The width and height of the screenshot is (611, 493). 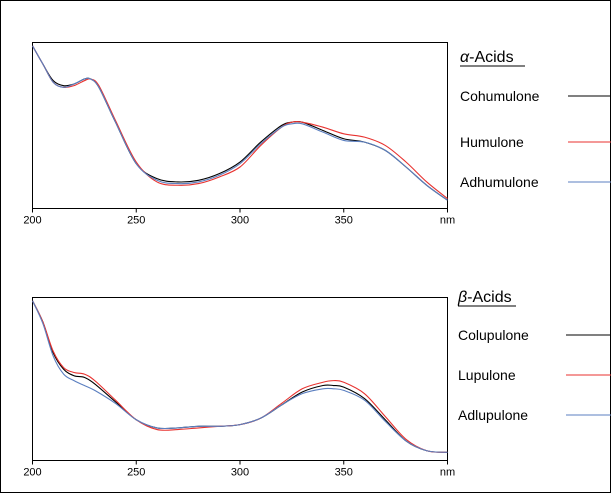 What do you see at coordinates (499, 182) in the screenshot?
I see `alpha-legend-label-3: Adhumulone` at bounding box center [499, 182].